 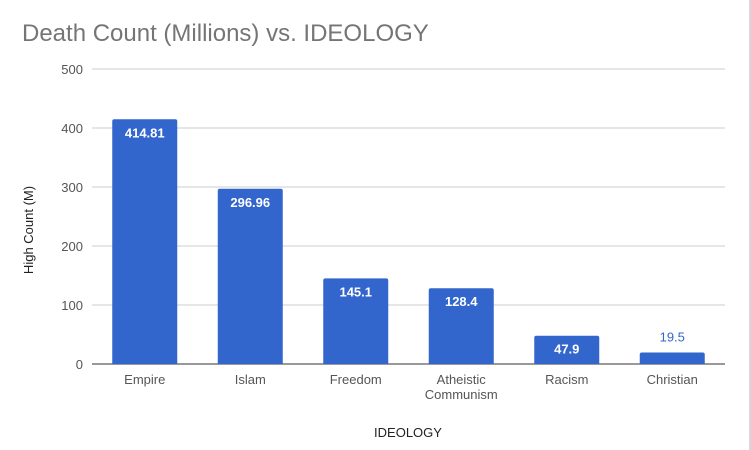 What do you see at coordinates (72, 187) in the screenshot?
I see `y-tick-label: 300` at bounding box center [72, 187].